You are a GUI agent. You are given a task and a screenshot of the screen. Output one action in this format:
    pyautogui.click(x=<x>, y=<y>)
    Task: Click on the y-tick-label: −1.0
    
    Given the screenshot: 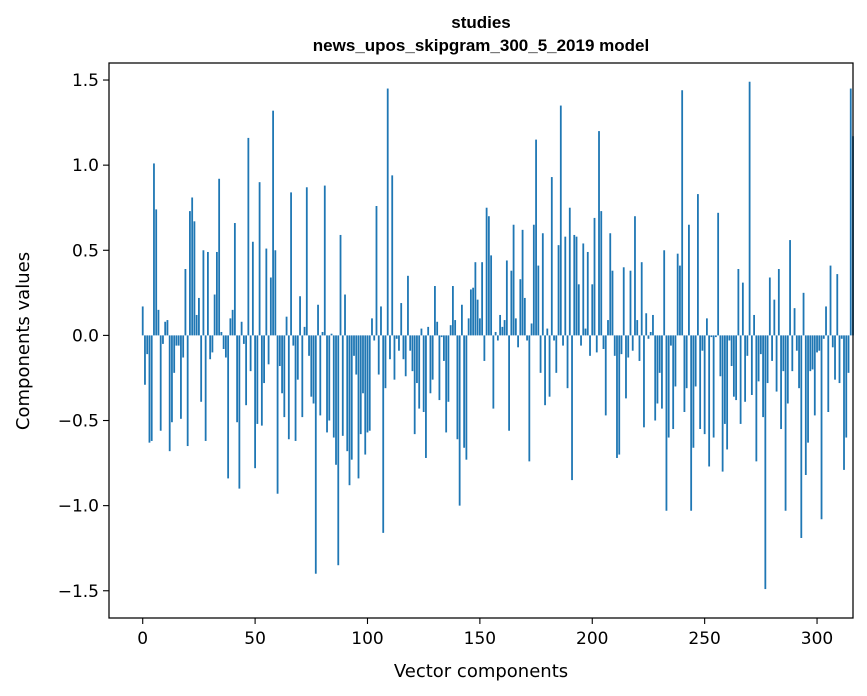 What is the action you would take?
    pyautogui.click(x=78, y=507)
    